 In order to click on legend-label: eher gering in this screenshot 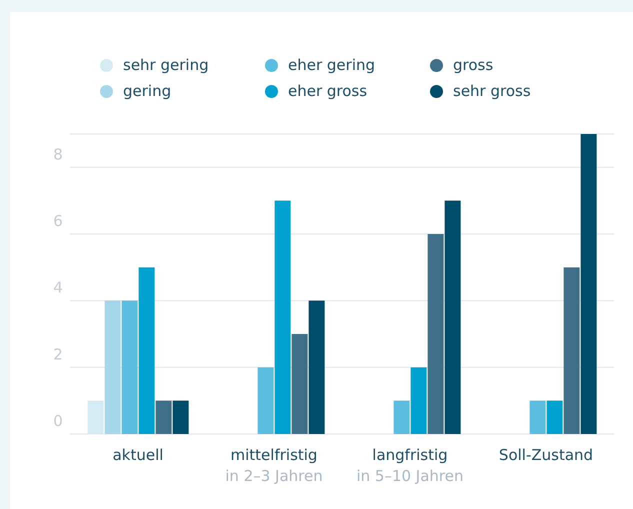, I will do `click(332, 65)`.